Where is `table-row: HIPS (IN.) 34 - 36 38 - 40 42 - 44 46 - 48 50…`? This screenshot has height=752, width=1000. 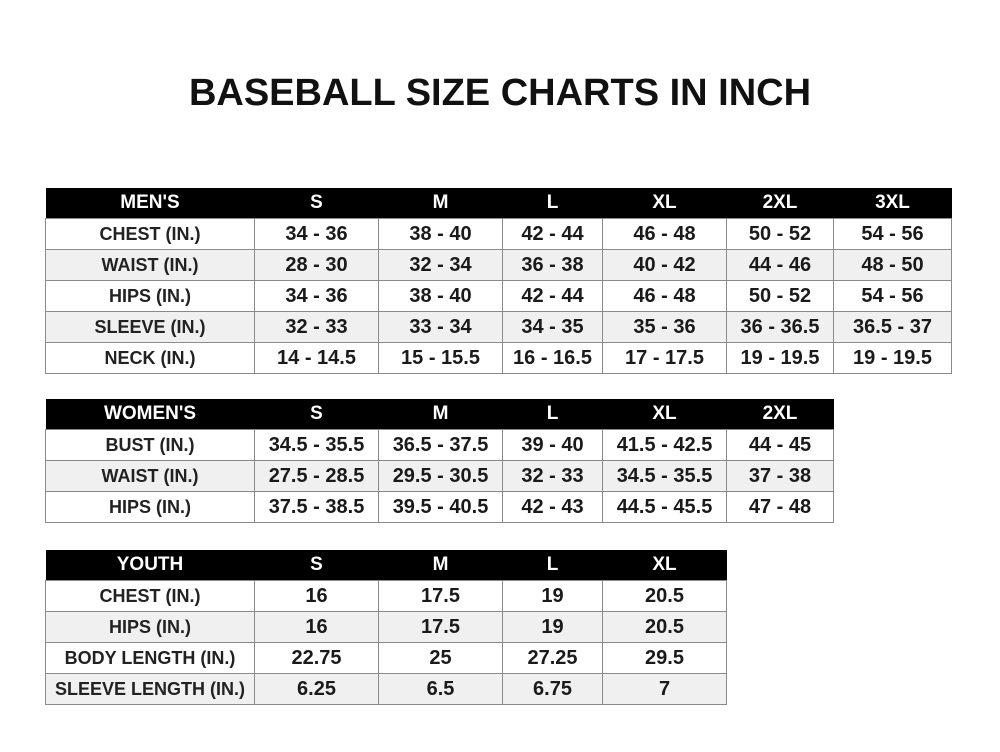 table-row: HIPS (IN.) 34 - 36 38 - 40 42 - 44 46 - 48 50… is located at coordinates (498, 296).